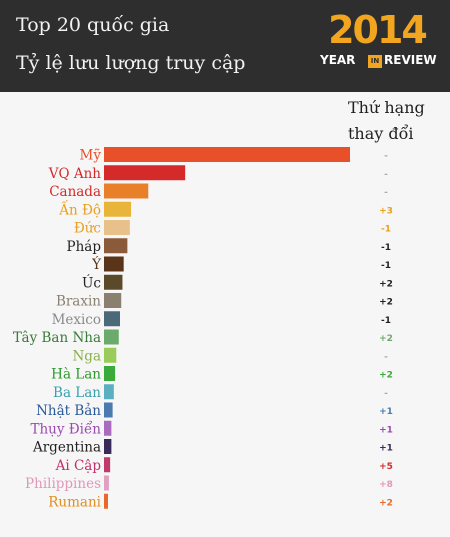  What do you see at coordinates (65, 429) in the screenshot?
I see `country-label-15: Thụy Điển` at bounding box center [65, 429].